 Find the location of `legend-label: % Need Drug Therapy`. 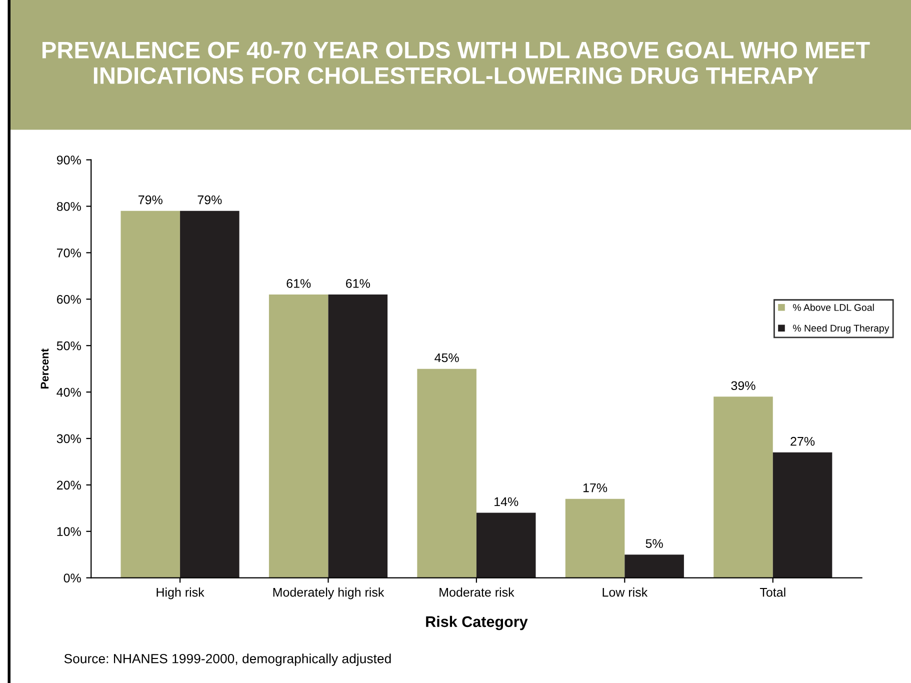

legend-label: % Need Drug Therapy is located at coordinates (841, 329).